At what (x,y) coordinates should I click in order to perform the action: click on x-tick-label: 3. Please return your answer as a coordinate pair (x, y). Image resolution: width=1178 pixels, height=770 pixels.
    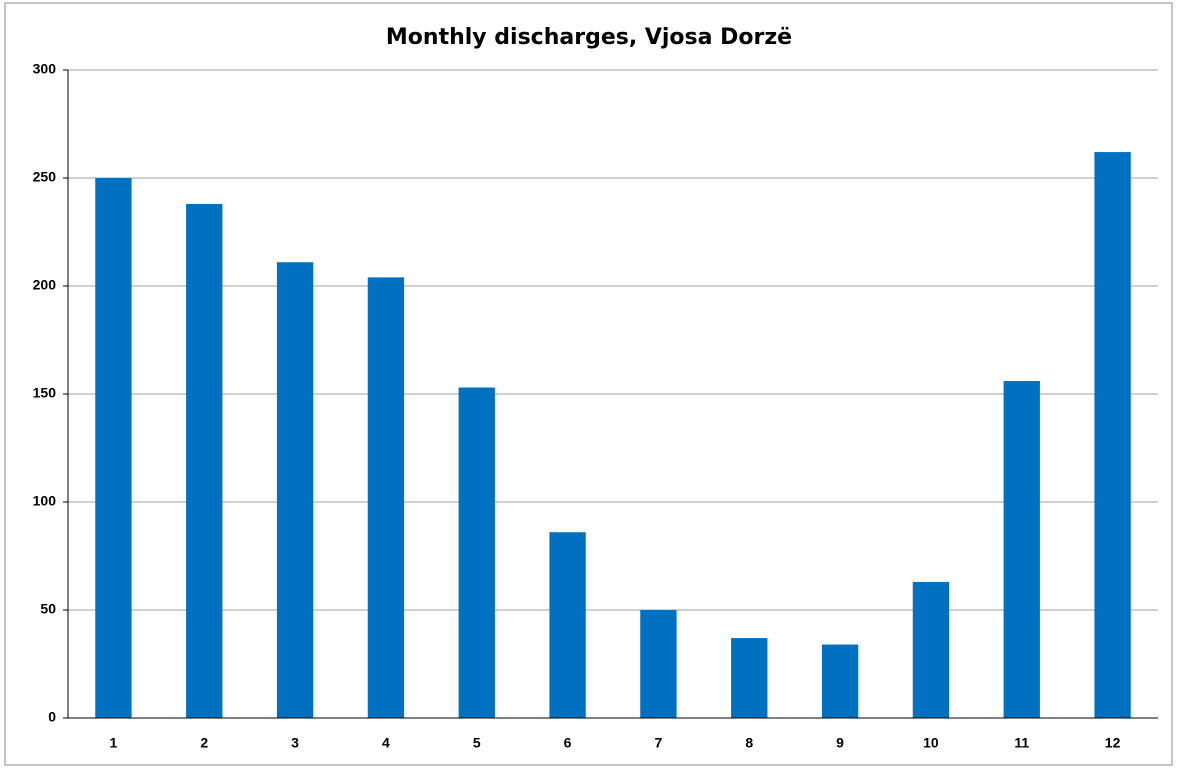
    Looking at the image, I should click on (295, 743).